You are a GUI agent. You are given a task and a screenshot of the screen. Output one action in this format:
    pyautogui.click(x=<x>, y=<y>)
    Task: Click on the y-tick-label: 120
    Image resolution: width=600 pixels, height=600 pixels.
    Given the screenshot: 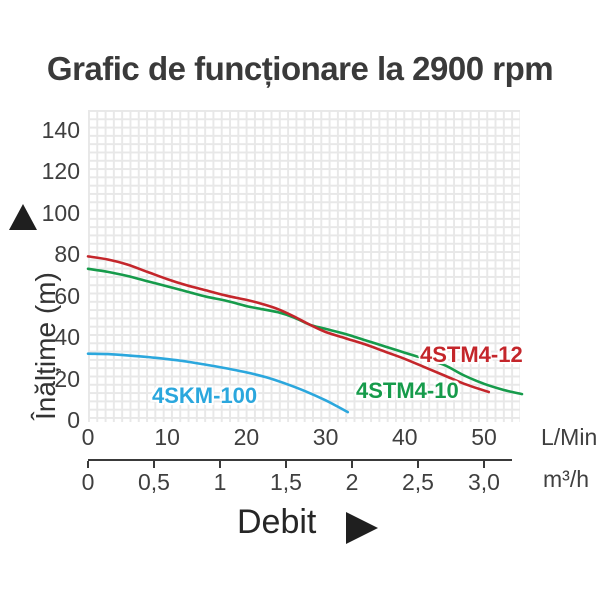 What is the action you would take?
    pyautogui.click(x=60, y=171)
    